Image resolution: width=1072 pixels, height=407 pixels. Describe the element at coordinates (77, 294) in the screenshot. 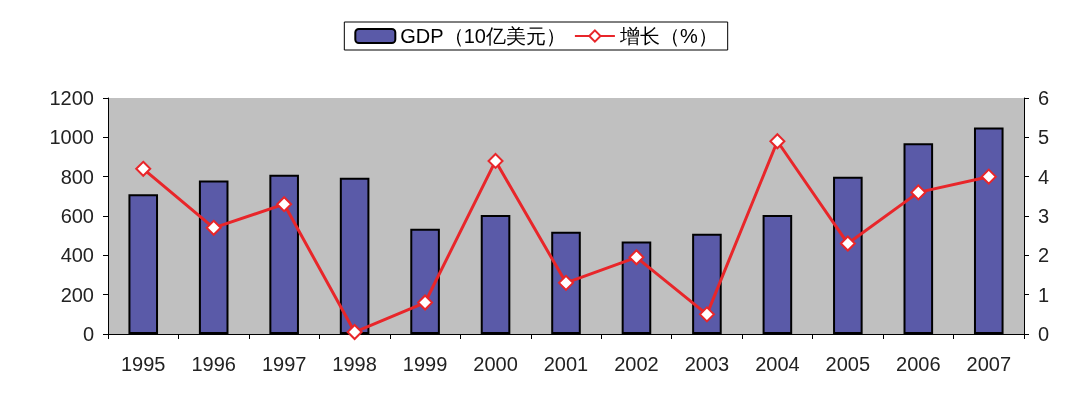

I see `y-tick-label: 200` at that location.